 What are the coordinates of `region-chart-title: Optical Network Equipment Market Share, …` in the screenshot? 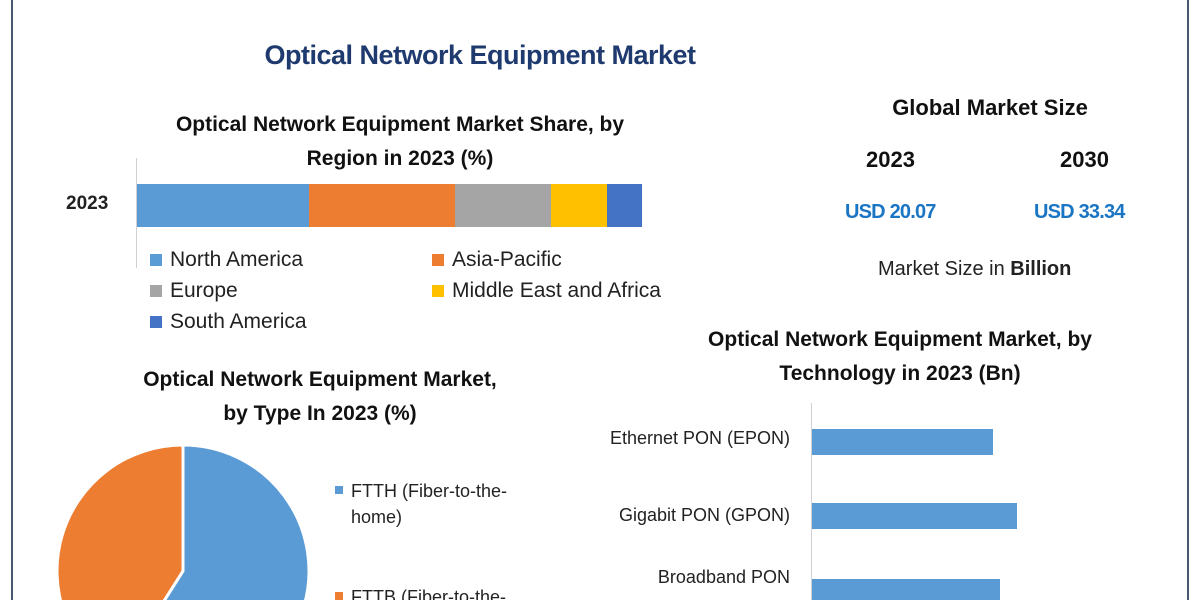 It's located at (400, 142).